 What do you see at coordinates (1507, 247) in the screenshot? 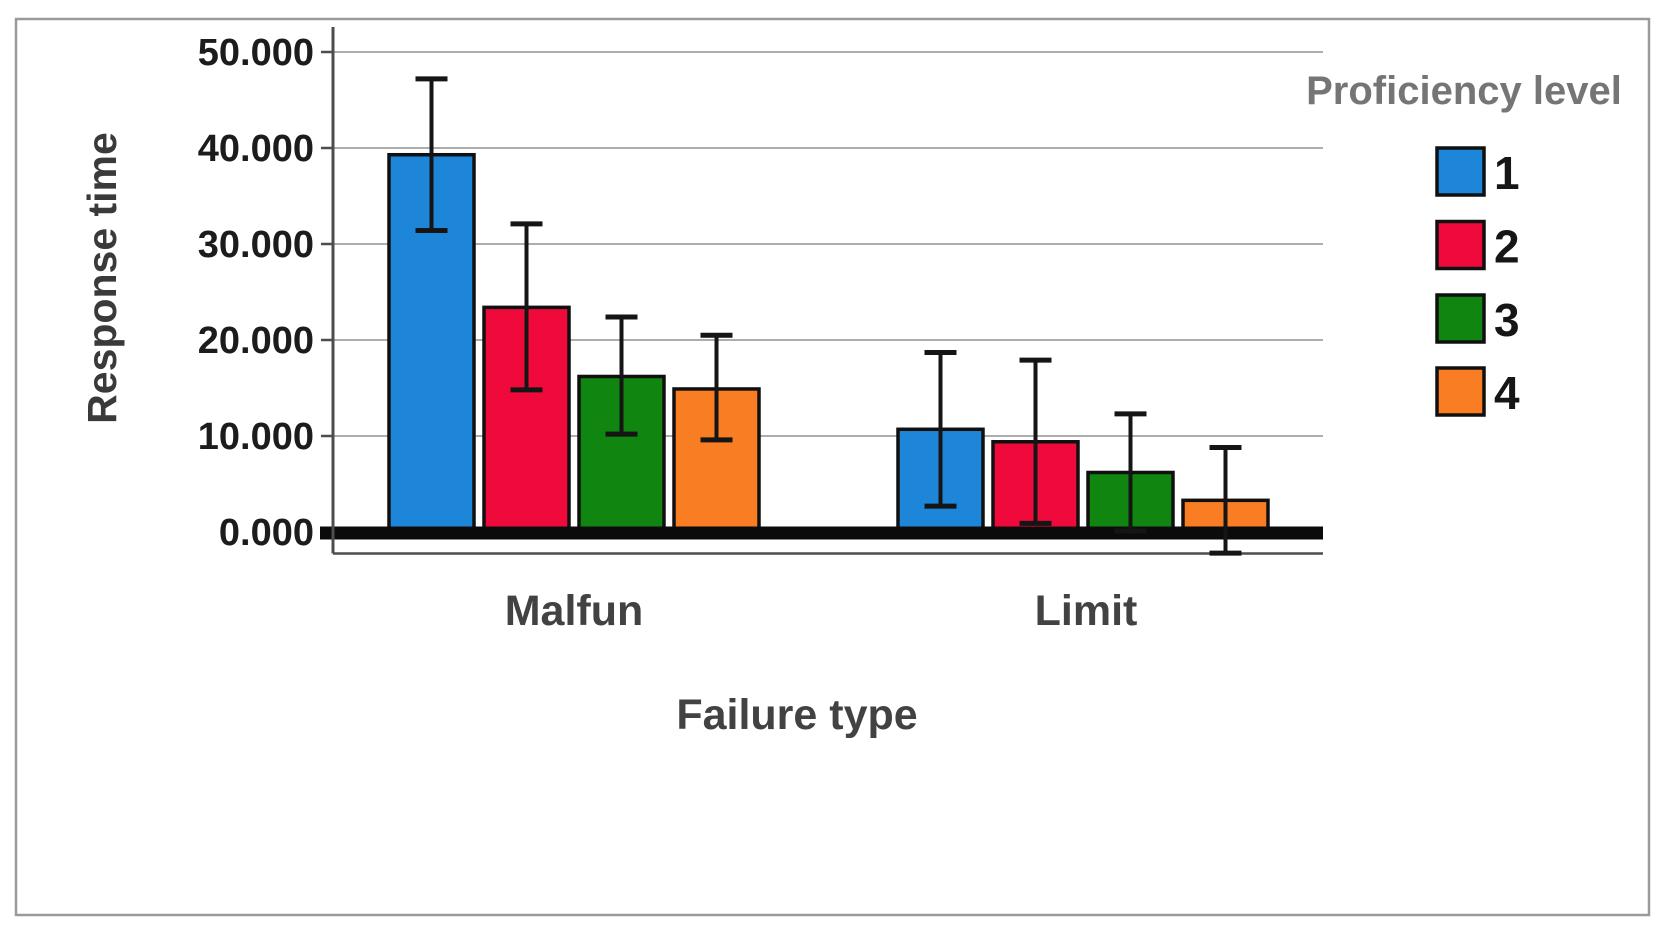
I see `legend-label-2: 2` at bounding box center [1507, 247].